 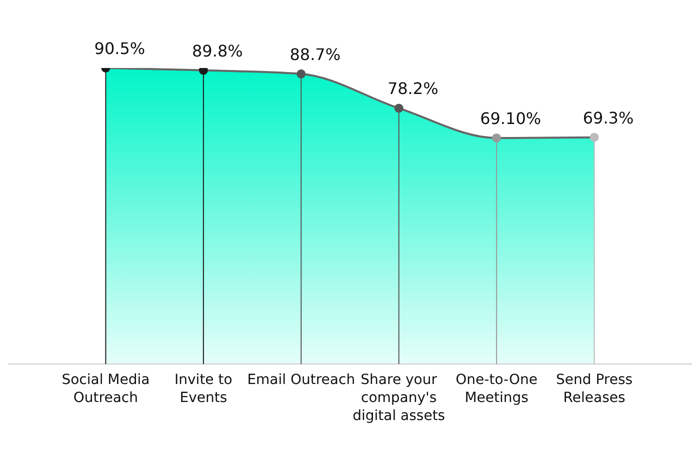 I want to click on x-tick-label: One-to-One Meetings, so click(x=497, y=389).